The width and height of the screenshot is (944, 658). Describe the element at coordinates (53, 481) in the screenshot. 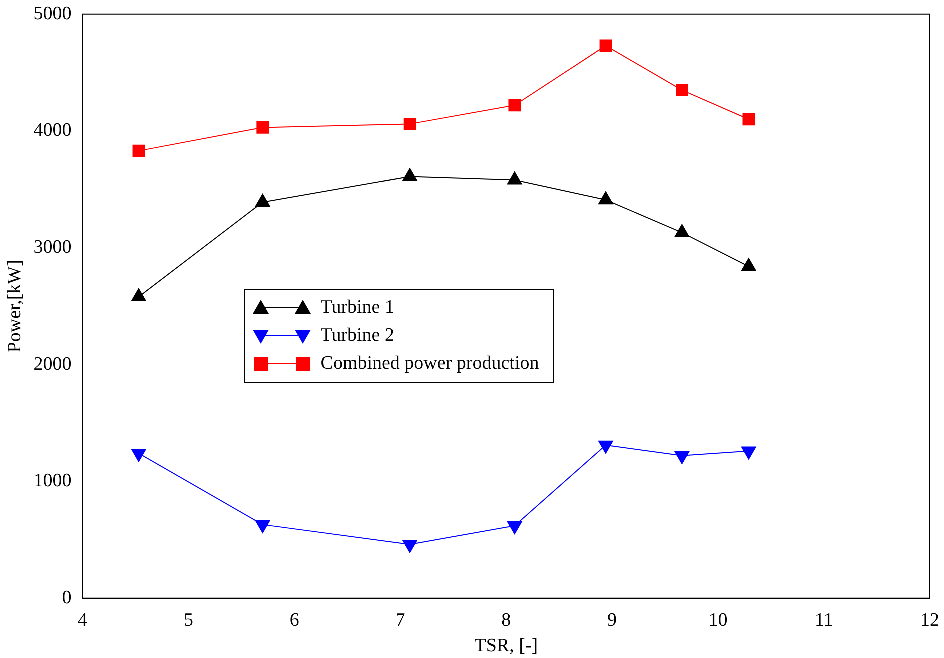

I see `y-tick-label: 1000` at that location.